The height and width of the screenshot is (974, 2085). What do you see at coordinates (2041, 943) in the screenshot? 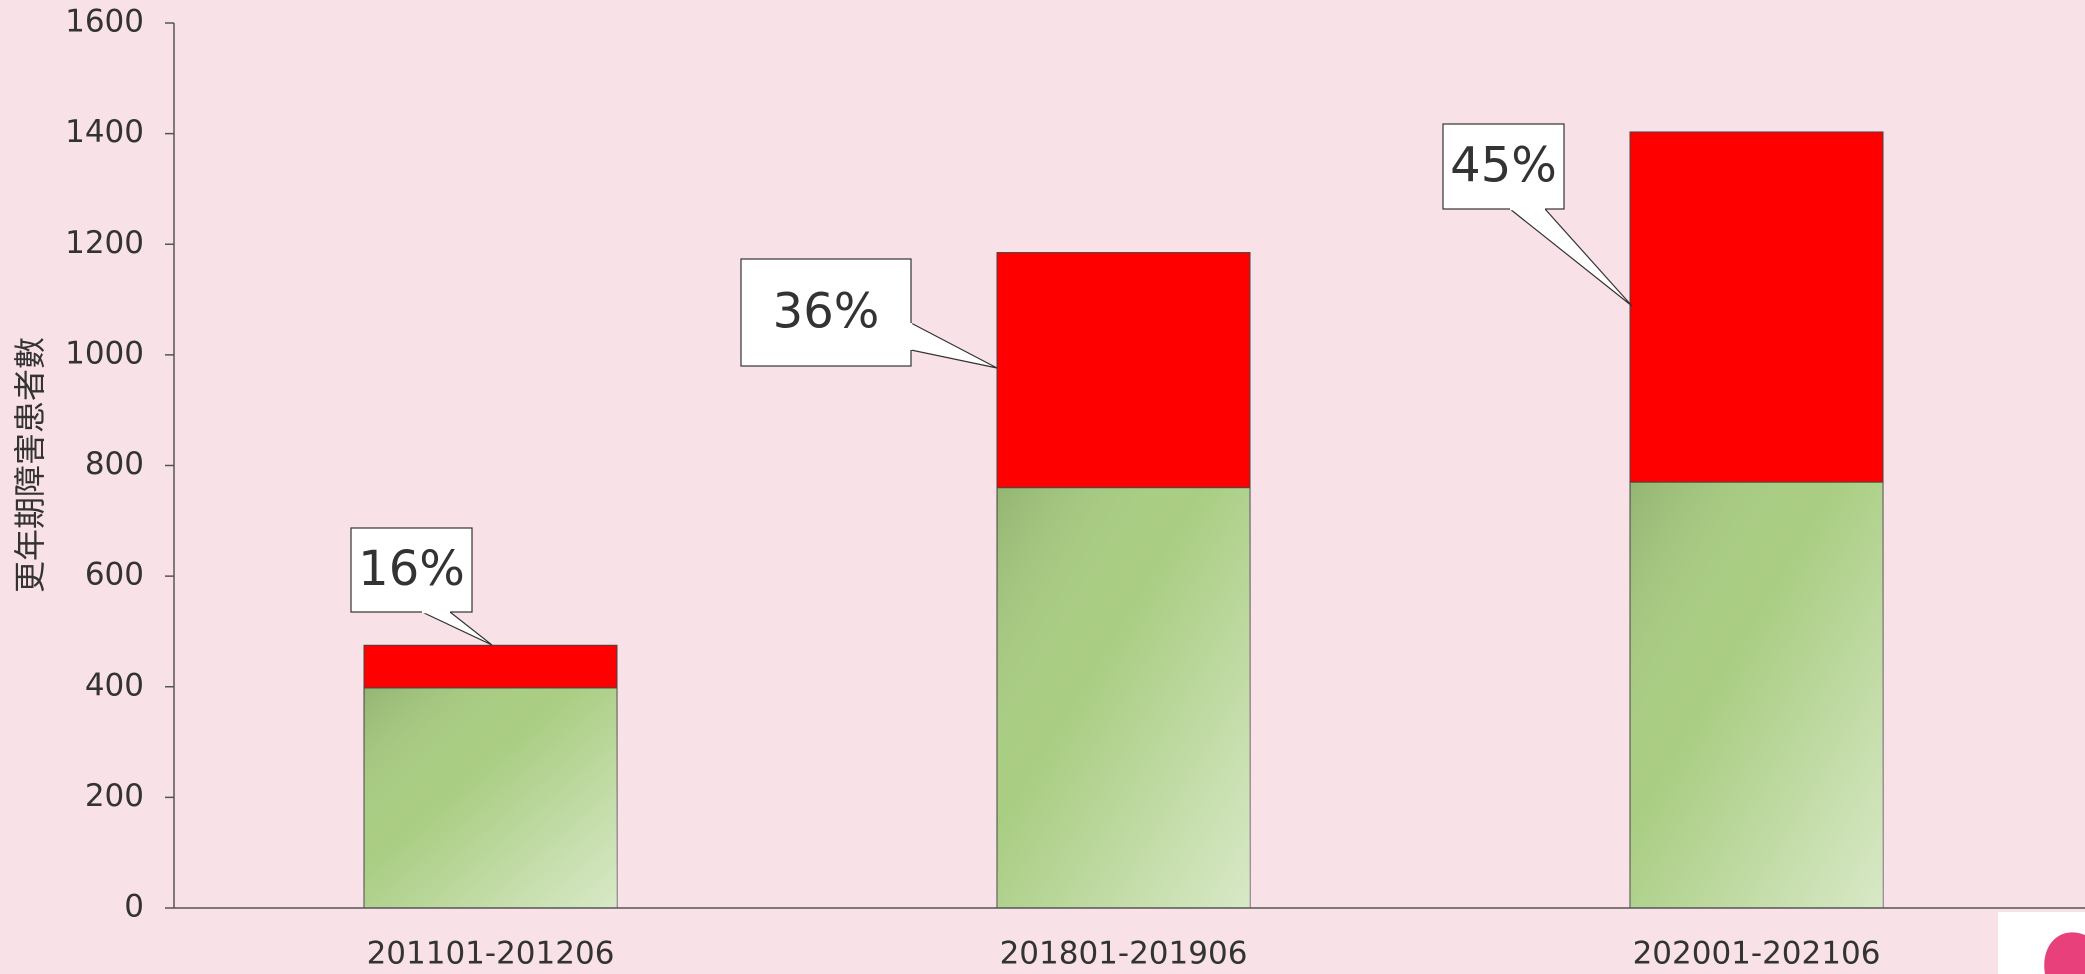
I see `logo` at bounding box center [2041, 943].